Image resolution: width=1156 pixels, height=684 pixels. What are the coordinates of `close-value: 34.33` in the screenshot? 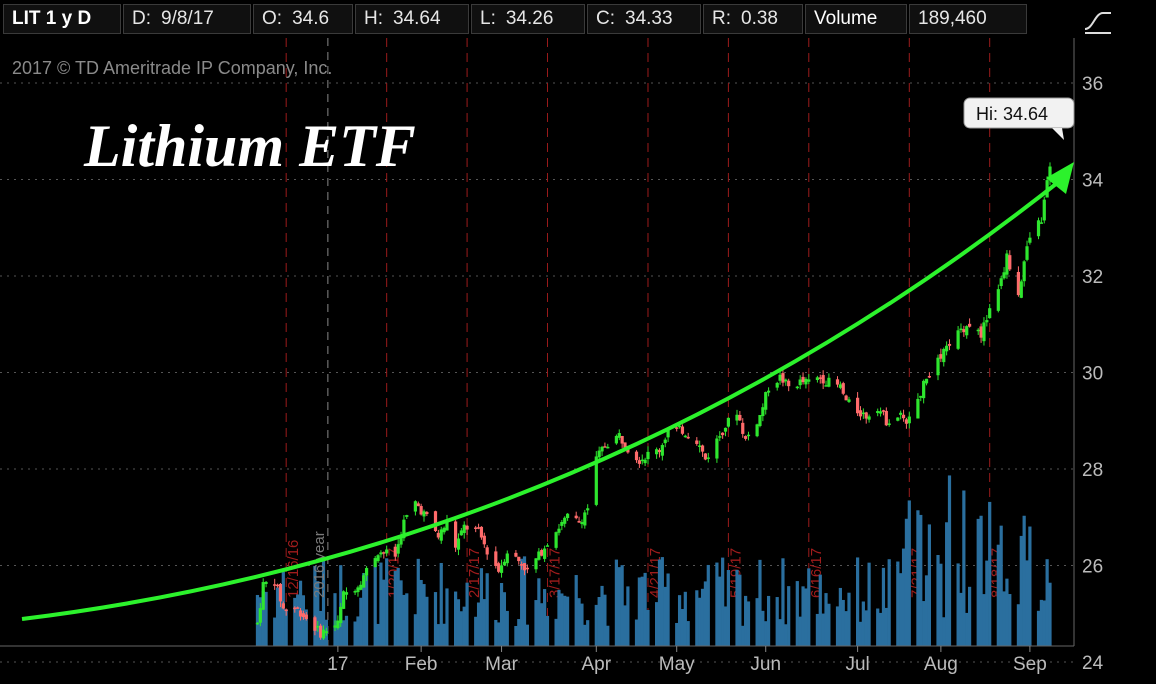 It's located at (649, 18).